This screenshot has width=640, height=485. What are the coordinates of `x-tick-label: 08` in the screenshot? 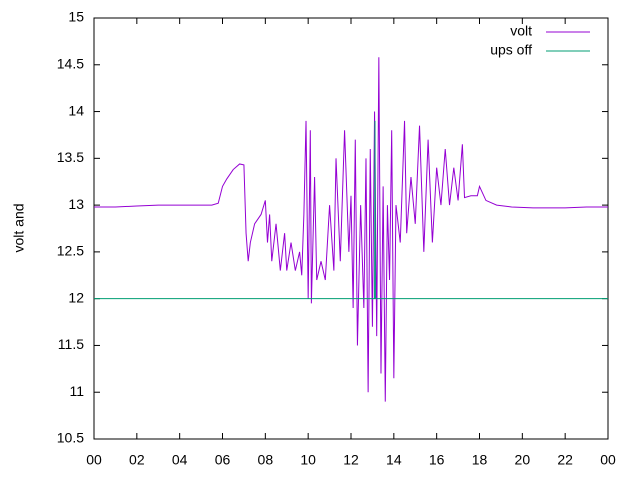 It's located at (266, 460).